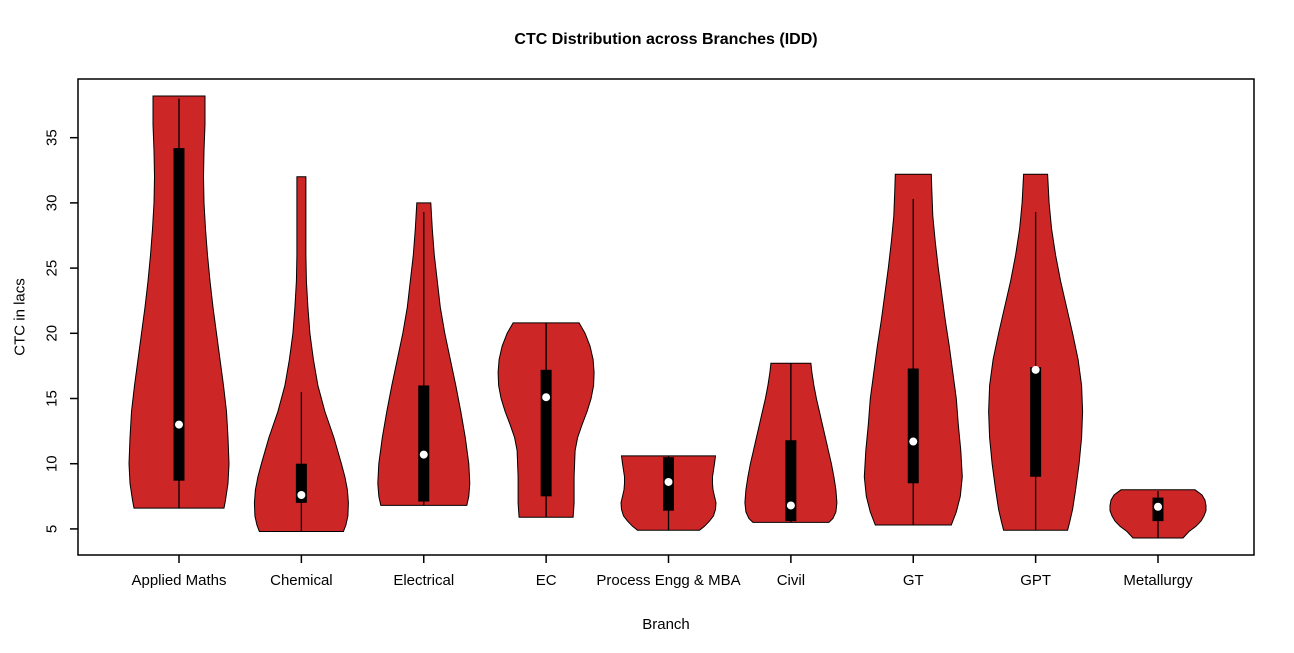 The width and height of the screenshot is (1294, 653). I want to click on median-dot-process-engg-mba, so click(668, 481).